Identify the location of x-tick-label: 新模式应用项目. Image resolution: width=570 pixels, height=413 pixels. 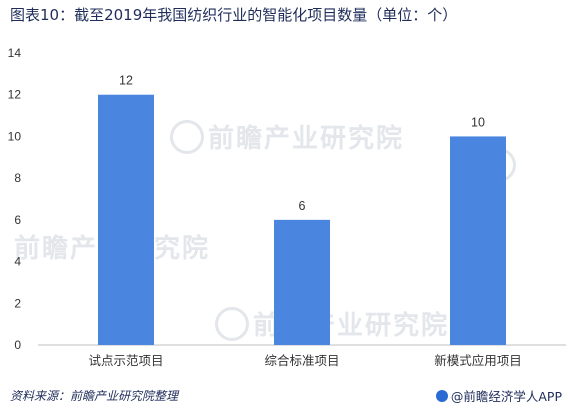
(478, 360).